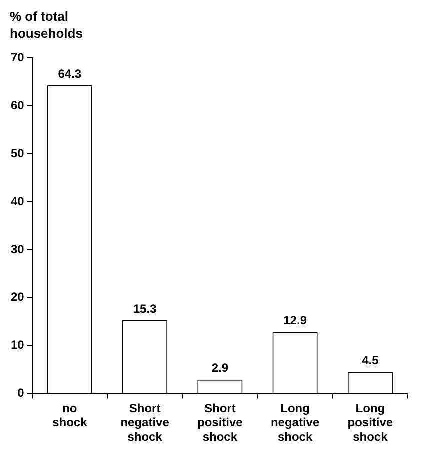  What do you see at coordinates (17, 57) in the screenshot?
I see `y-tick-label: 70` at bounding box center [17, 57].